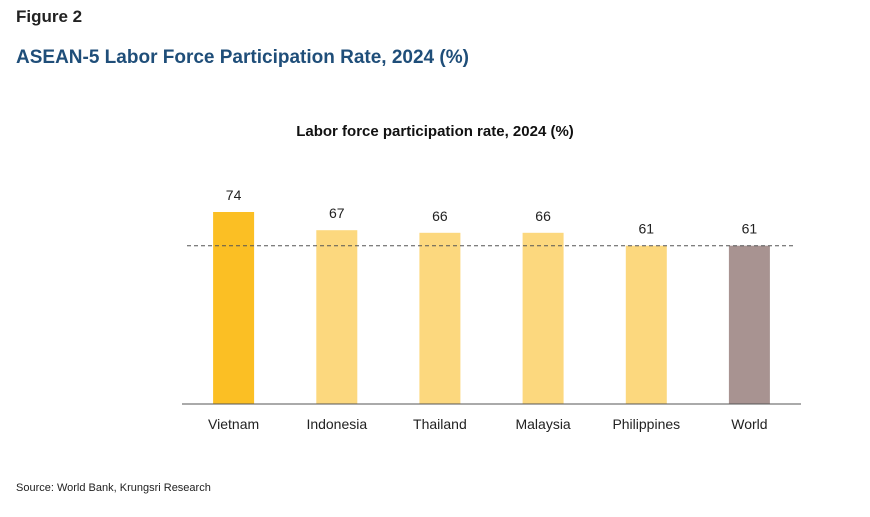 This screenshot has width=870, height=517. Describe the element at coordinates (49, 16) in the screenshot. I see `figure-label: Figure 2` at that location.